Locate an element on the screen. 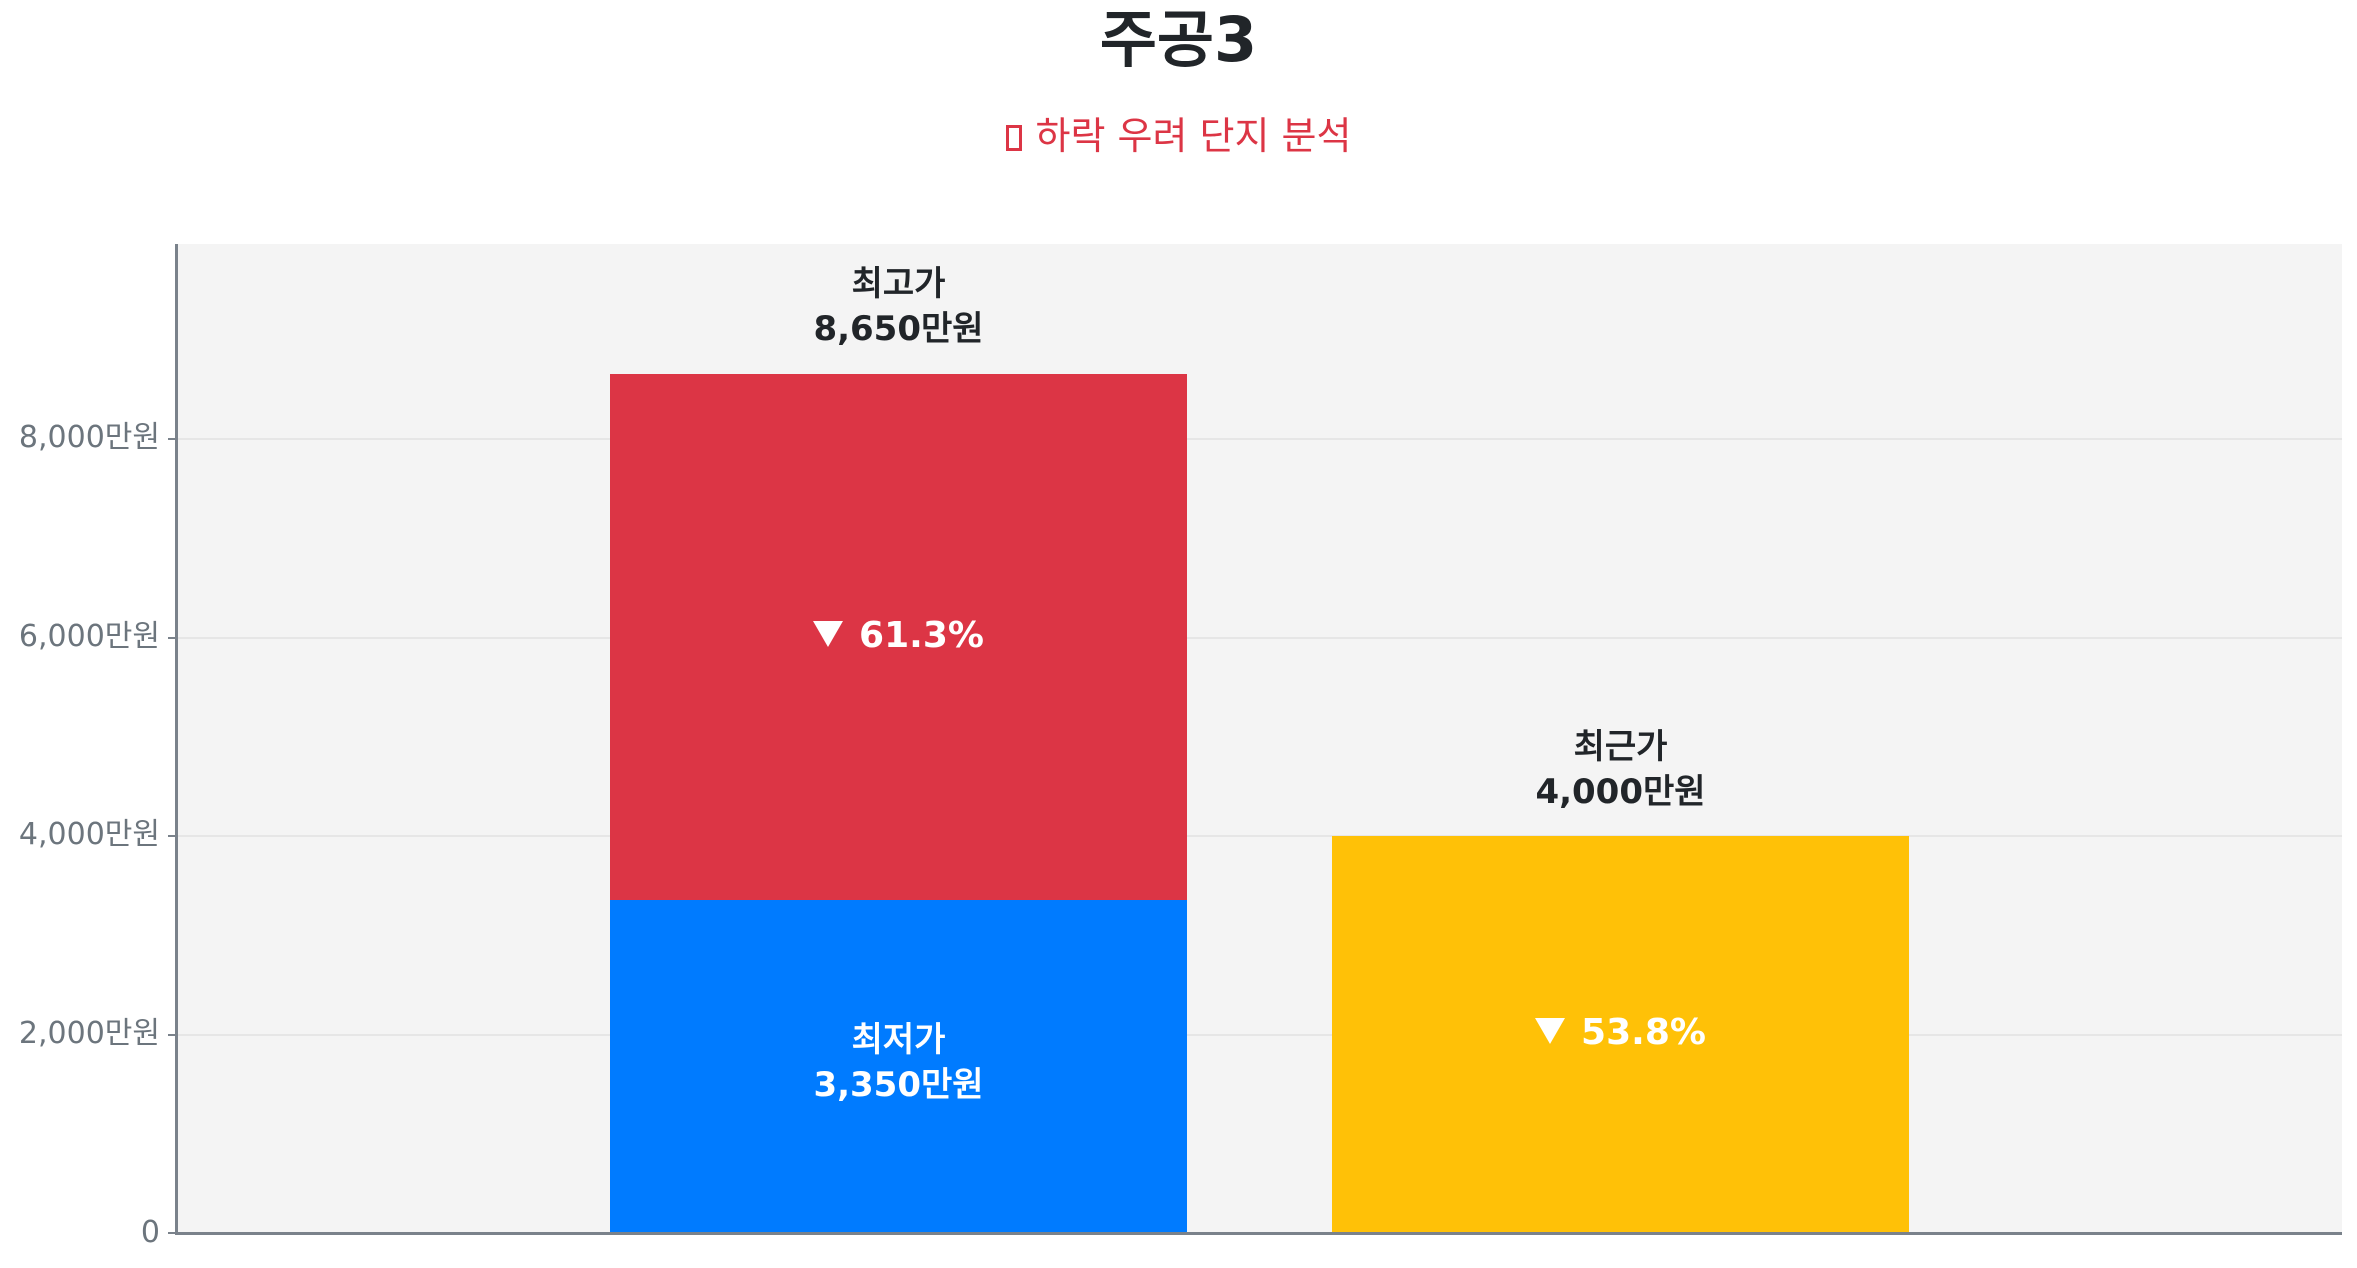 The width and height of the screenshot is (2357, 1268). max-drop-pct: 61.3% is located at coordinates (921, 635).